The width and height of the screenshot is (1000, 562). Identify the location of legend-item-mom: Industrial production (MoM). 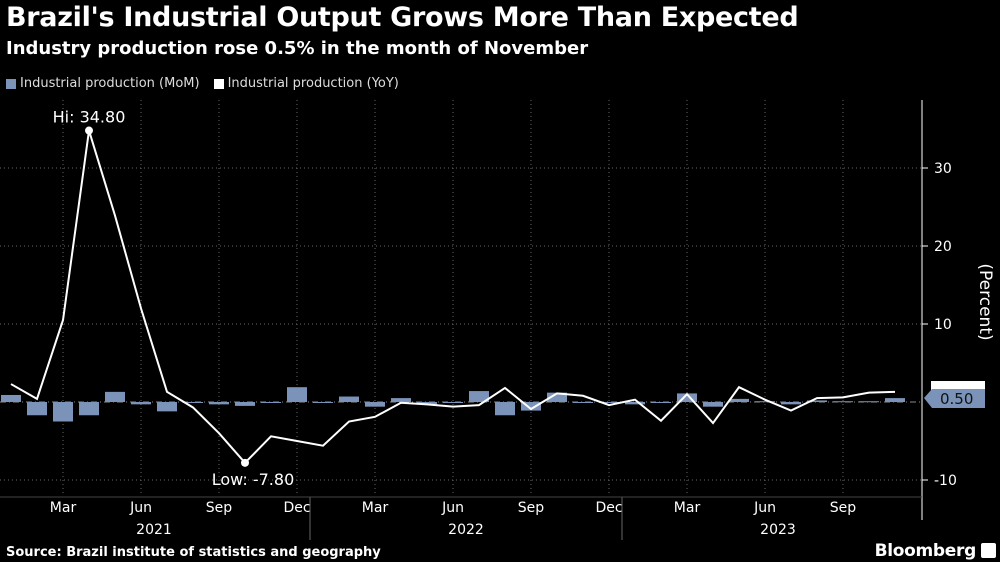
(103, 83).